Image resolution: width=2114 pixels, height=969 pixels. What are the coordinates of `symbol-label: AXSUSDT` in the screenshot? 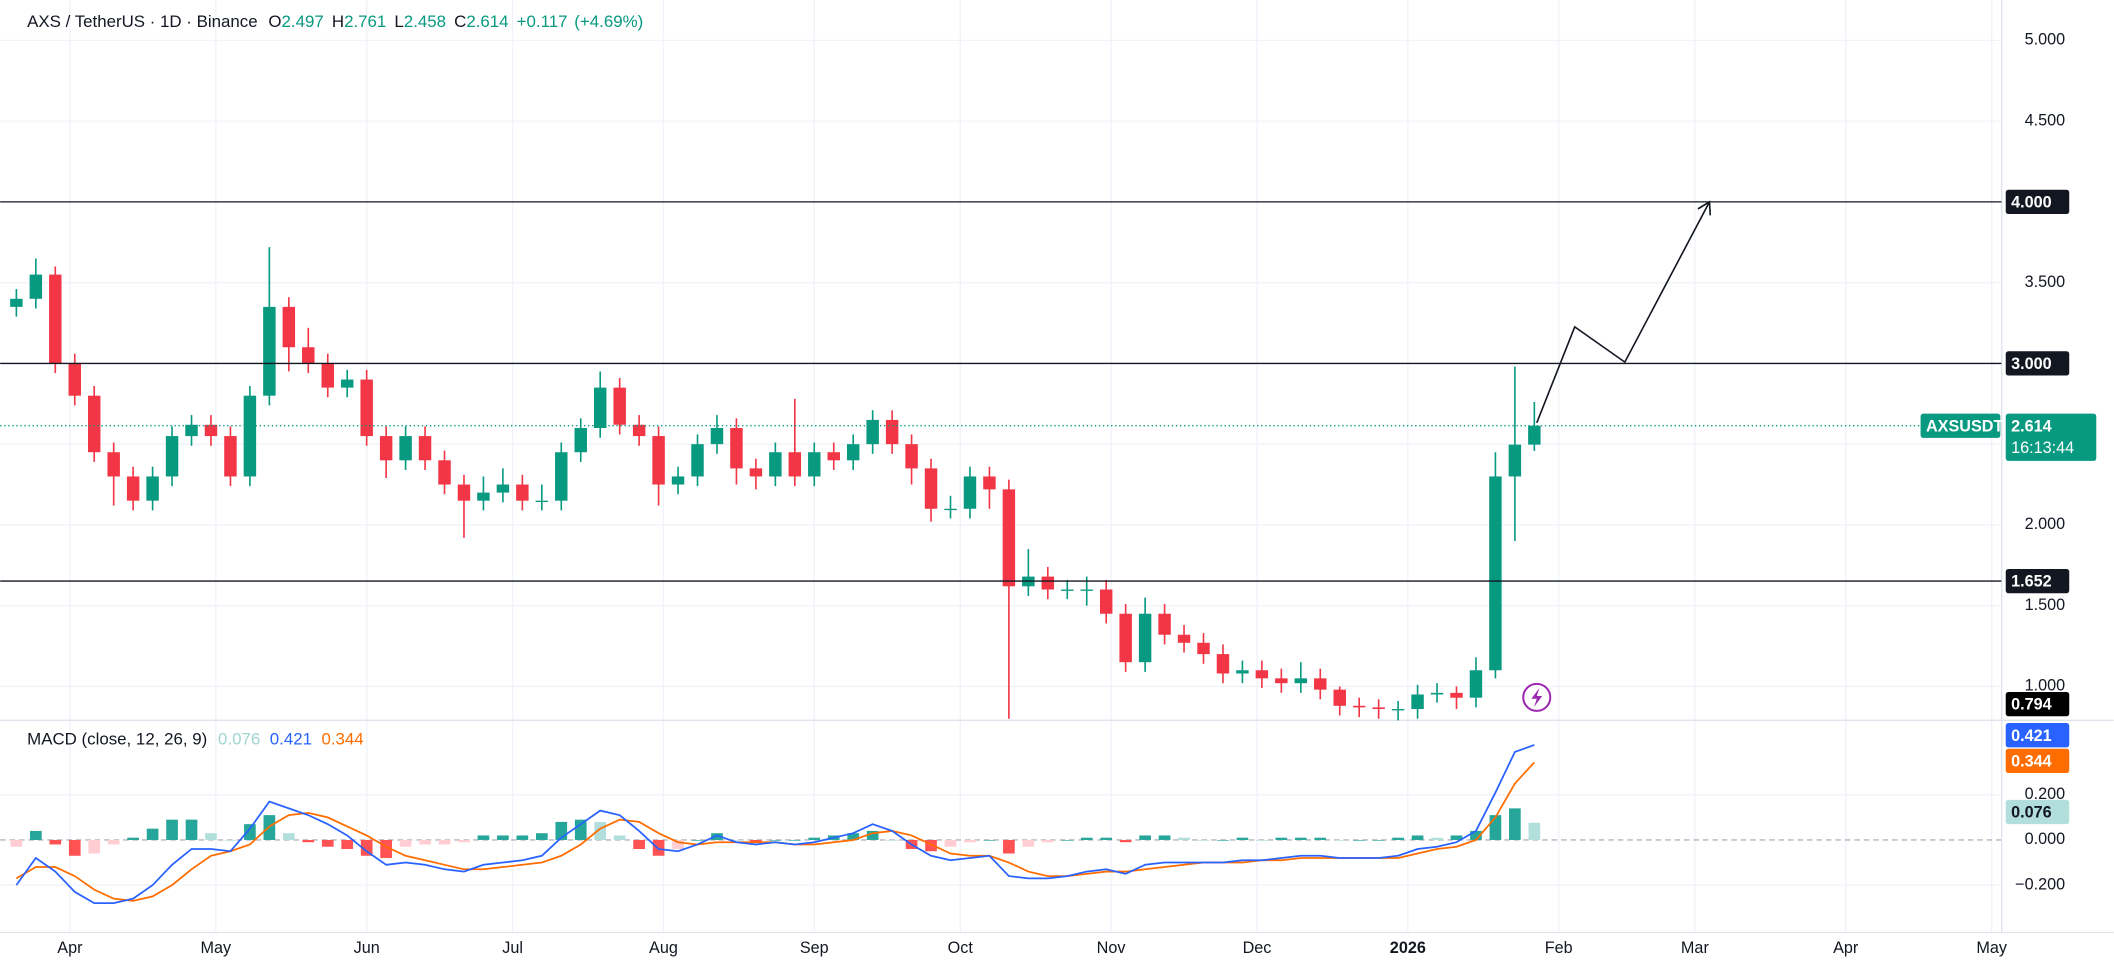 It's located at (1965, 426).